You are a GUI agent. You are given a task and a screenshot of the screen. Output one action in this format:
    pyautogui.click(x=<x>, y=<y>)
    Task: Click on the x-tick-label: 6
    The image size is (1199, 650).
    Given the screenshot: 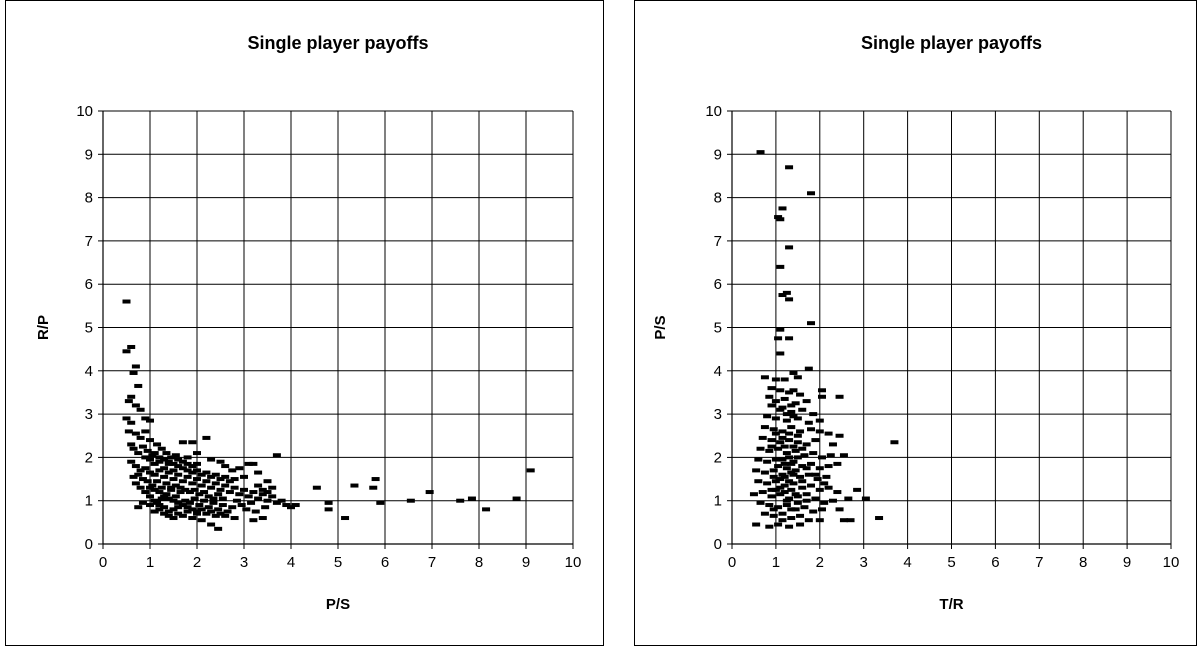 What is the action you would take?
    pyautogui.click(x=385, y=562)
    